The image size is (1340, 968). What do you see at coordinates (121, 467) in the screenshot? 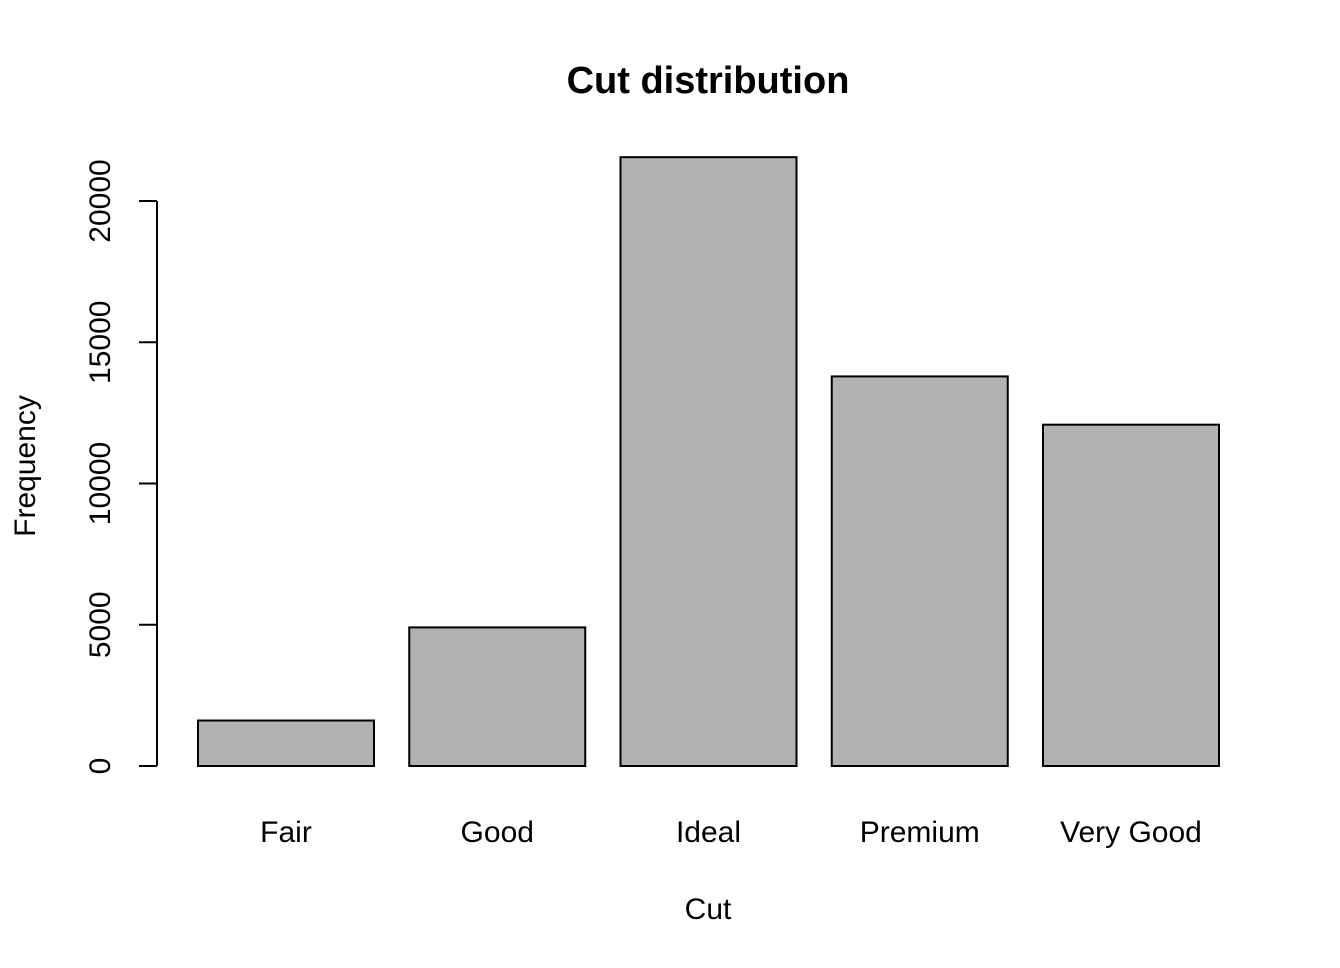
I see `y-axis: 0 5000 10000 15000 20000` at bounding box center [121, 467].